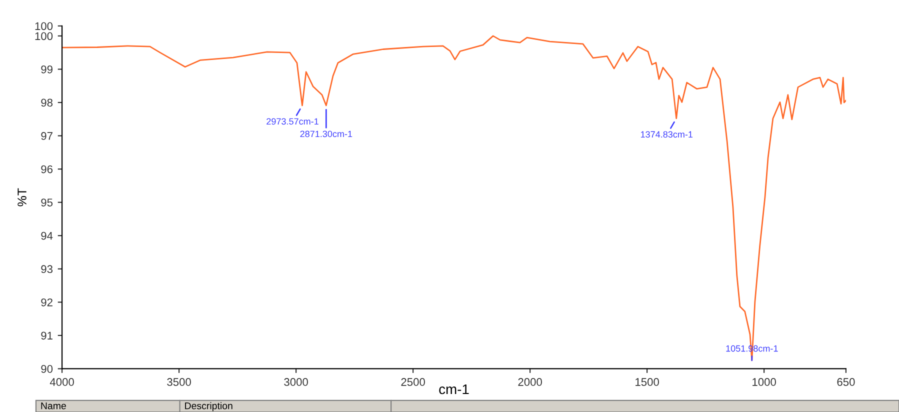  Describe the element at coordinates (46, 69) in the screenshot. I see `y-tick-label: 99` at that location.